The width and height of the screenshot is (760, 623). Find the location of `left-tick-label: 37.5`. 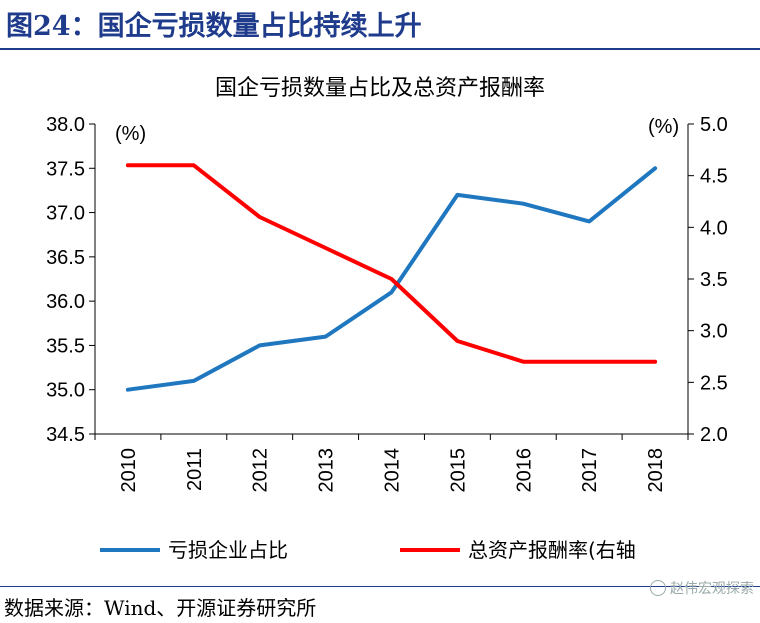

left-tick-label: 37.5 is located at coordinates (65, 169).